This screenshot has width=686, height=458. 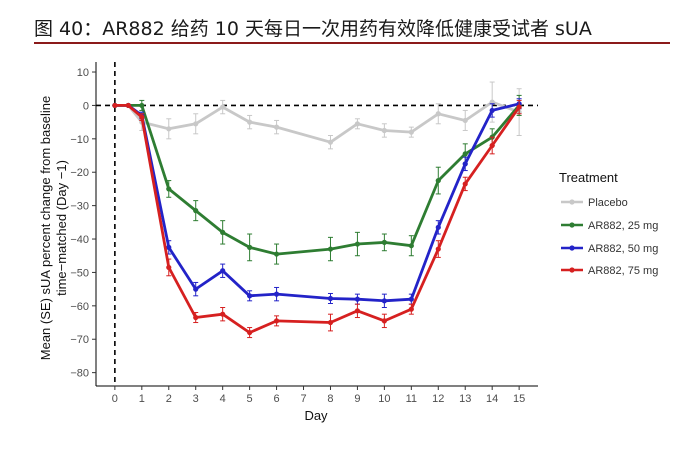 What do you see at coordinates (492, 399) in the screenshot?
I see `x-tick-label: 14` at bounding box center [492, 399].